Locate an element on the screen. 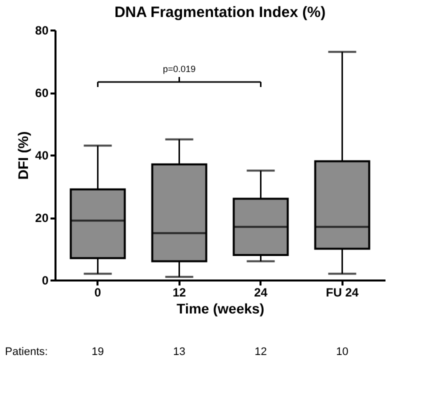  y-tick-label: 40 is located at coordinates (42, 155).